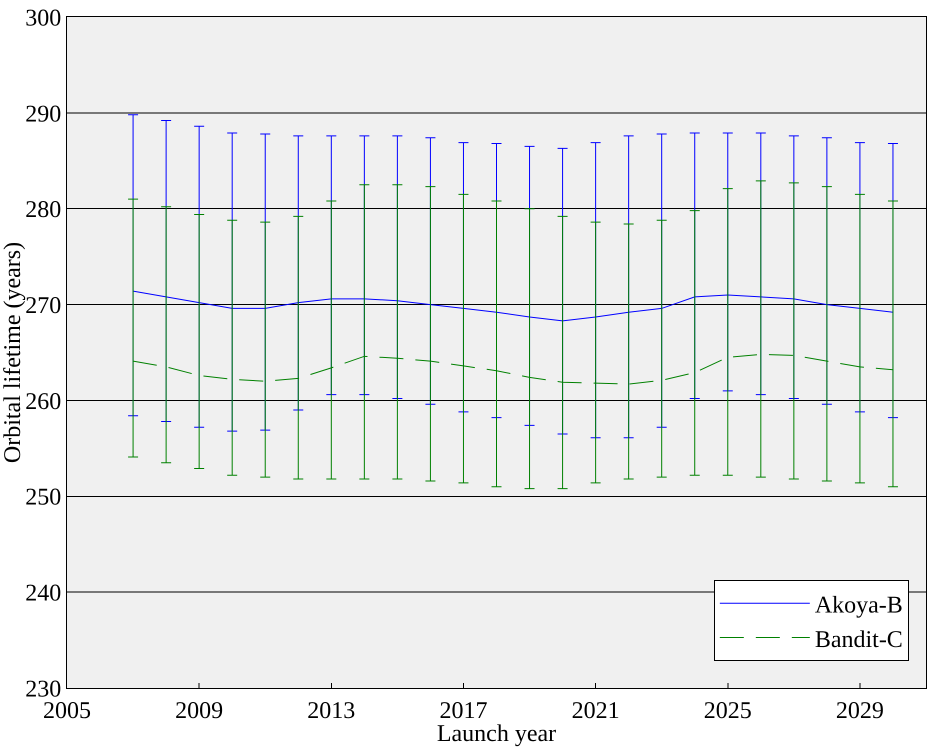 The height and width of the screenshot is (747, 929). Describe the element at coordinates (199, 711) in the screenshot. I see `x-tick-label: 2009` at that location.